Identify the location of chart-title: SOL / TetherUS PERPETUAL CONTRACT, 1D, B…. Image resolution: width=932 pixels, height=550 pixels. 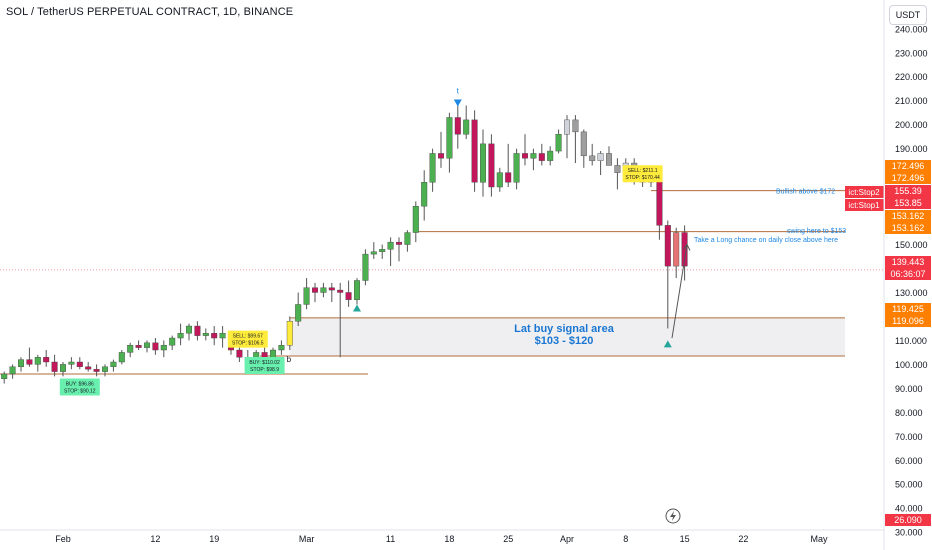
(150, 12).